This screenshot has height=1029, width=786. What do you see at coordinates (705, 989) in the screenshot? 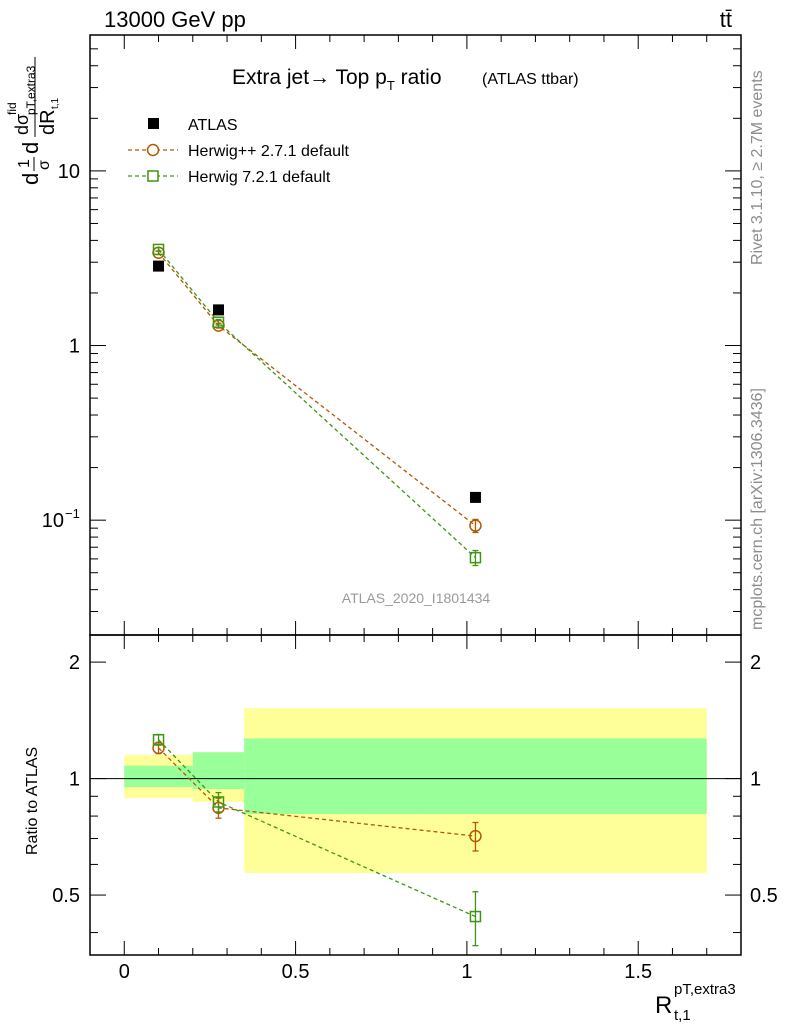
I see `xlabel-sup: pT,extra3` at bounding box center [705, 989].